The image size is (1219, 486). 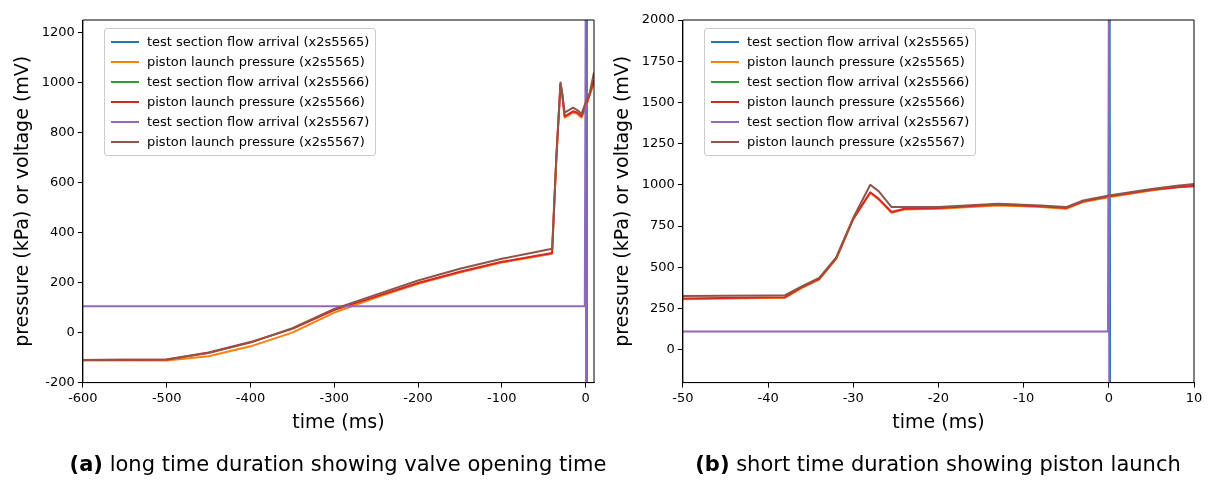 I want to click on y-tick-label: 500, so click(x=662, y=266).